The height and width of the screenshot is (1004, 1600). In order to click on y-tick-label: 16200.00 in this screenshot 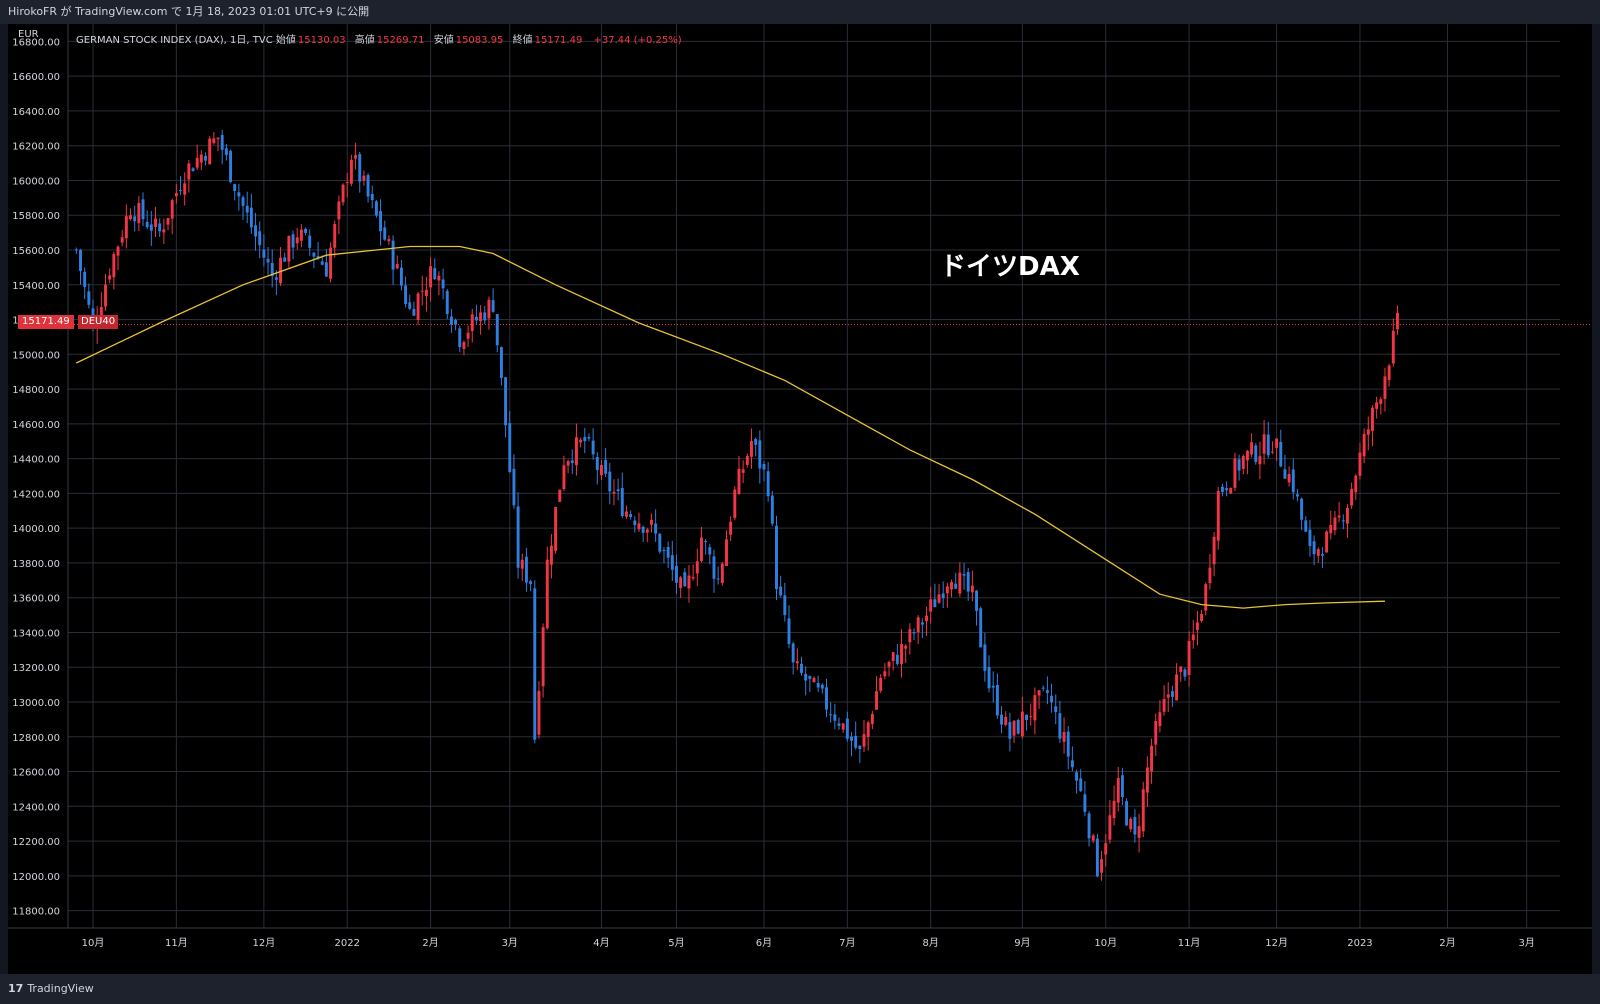, I will do `click(36, 147)`.